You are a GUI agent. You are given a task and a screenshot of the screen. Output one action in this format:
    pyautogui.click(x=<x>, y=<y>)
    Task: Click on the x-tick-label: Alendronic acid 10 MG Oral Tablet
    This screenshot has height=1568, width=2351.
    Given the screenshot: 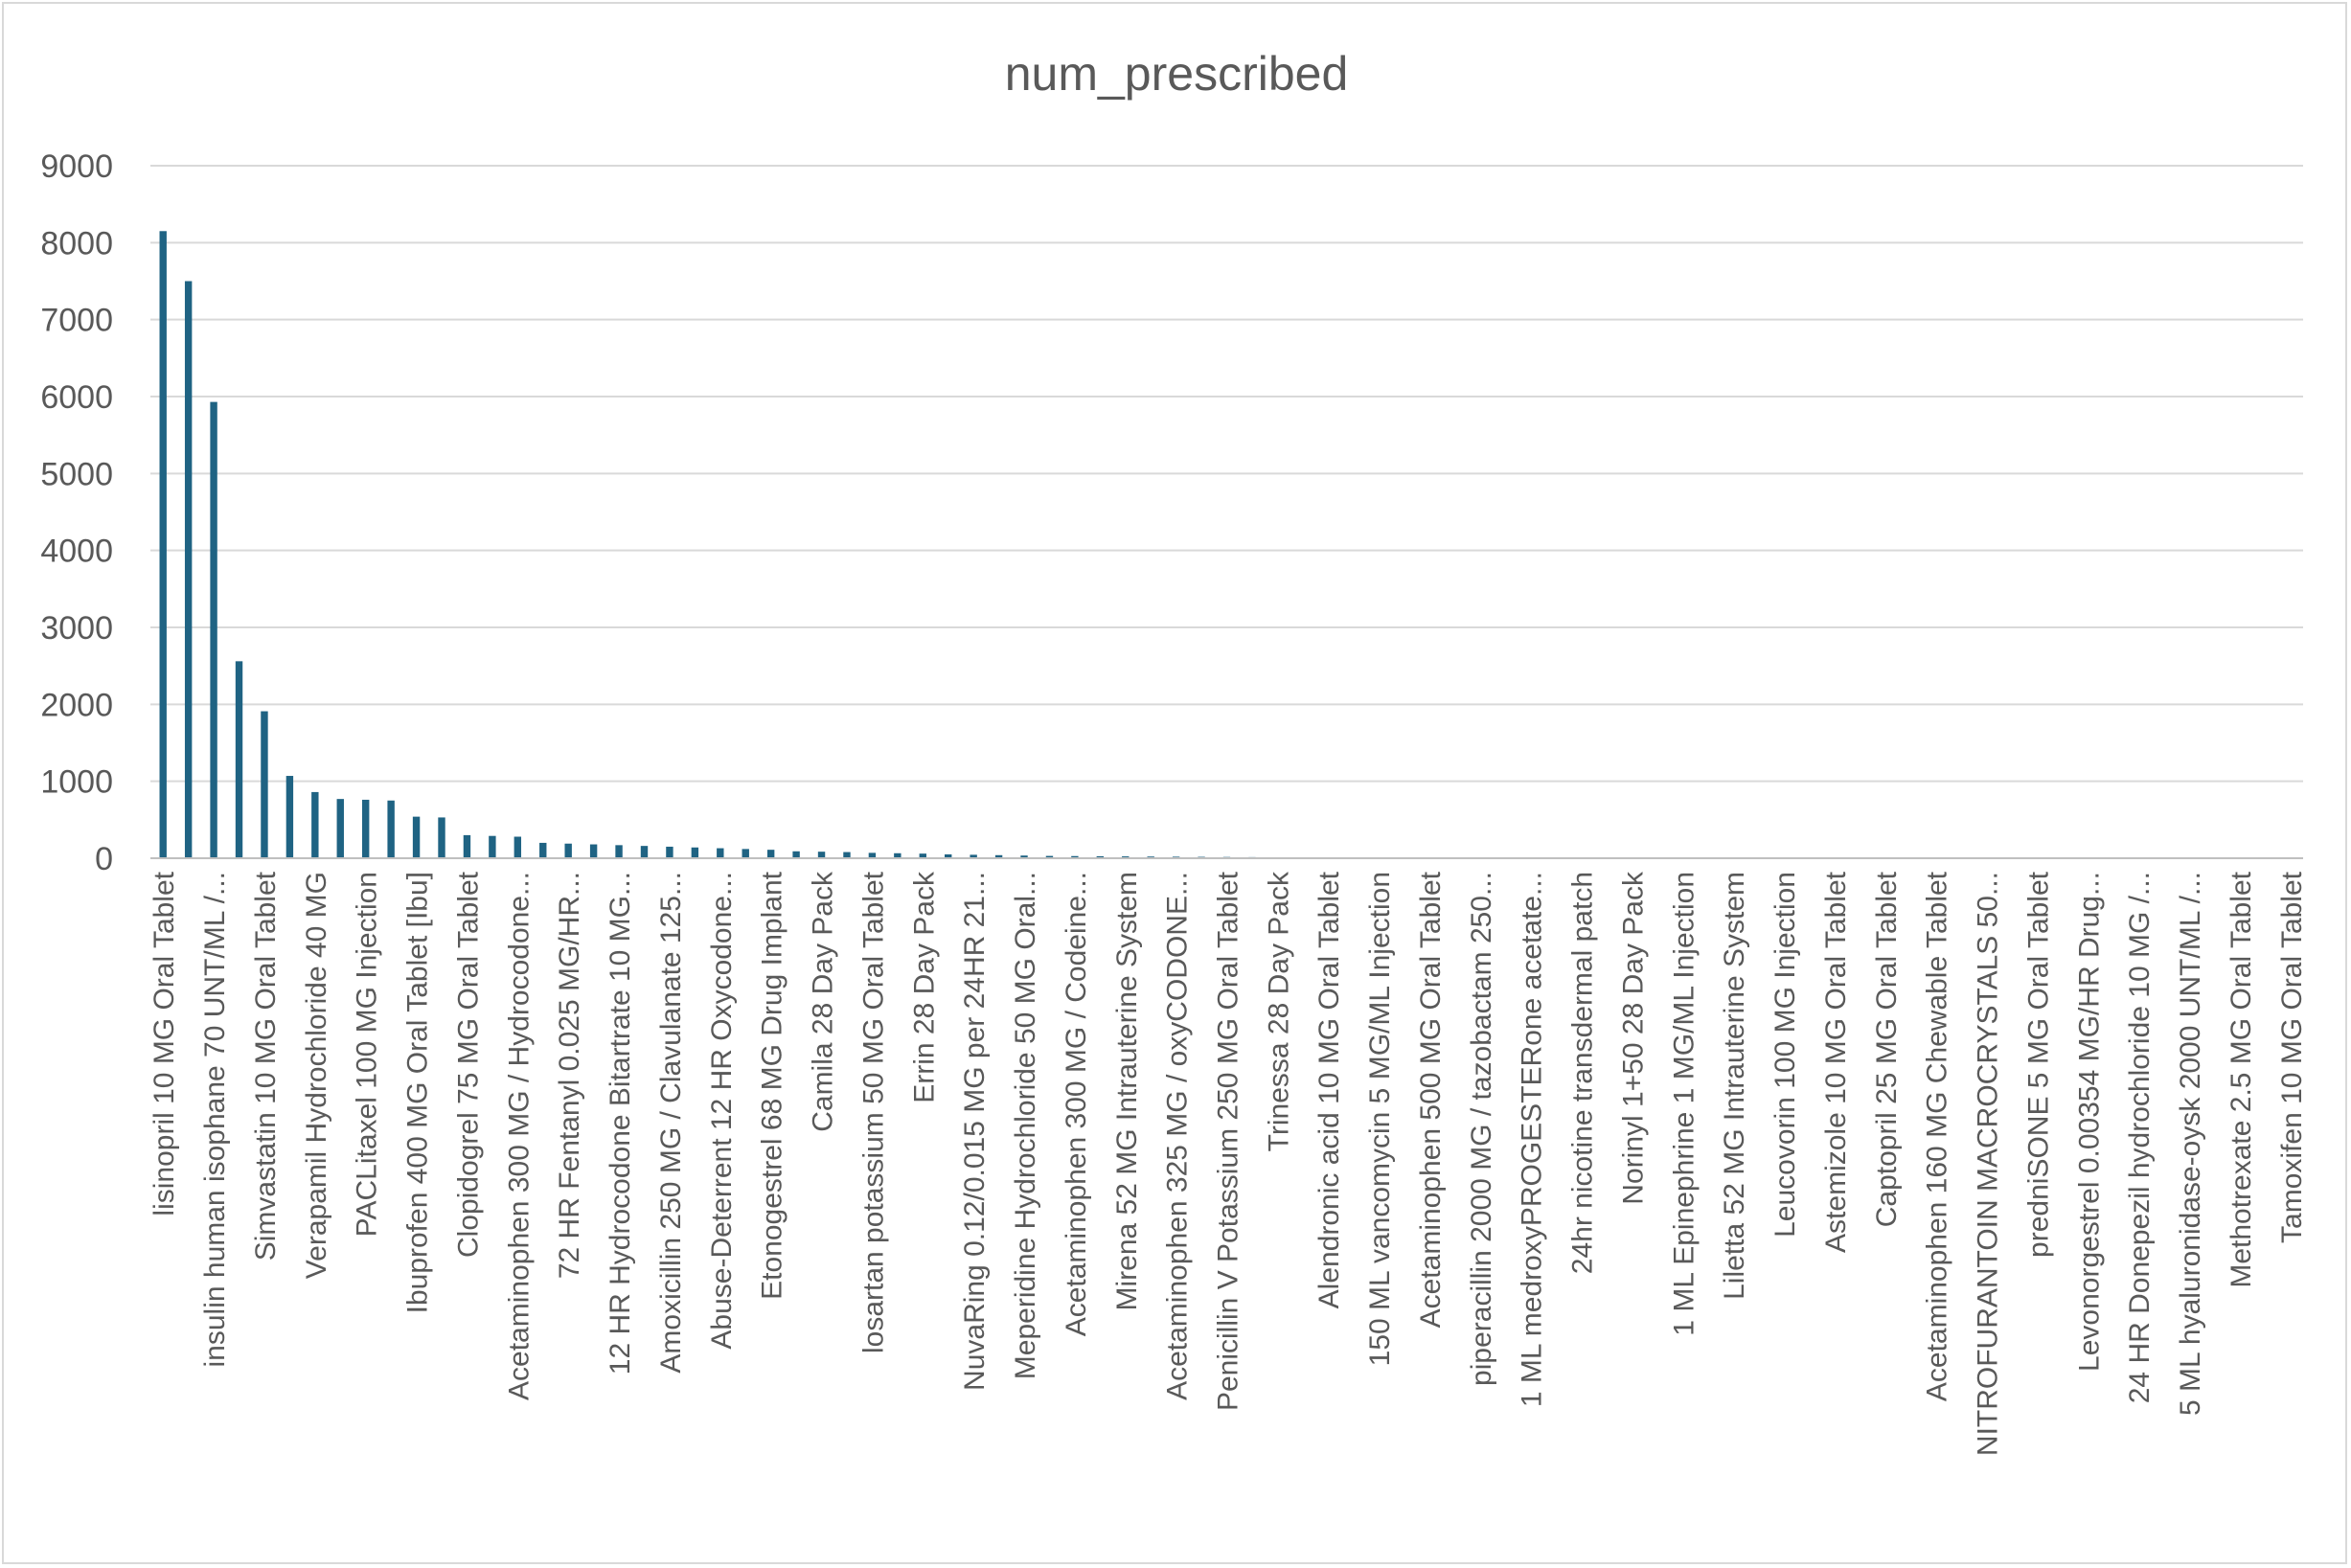 What is the action you would take?
    pyautogui.click(x=1329, y=1089)
    